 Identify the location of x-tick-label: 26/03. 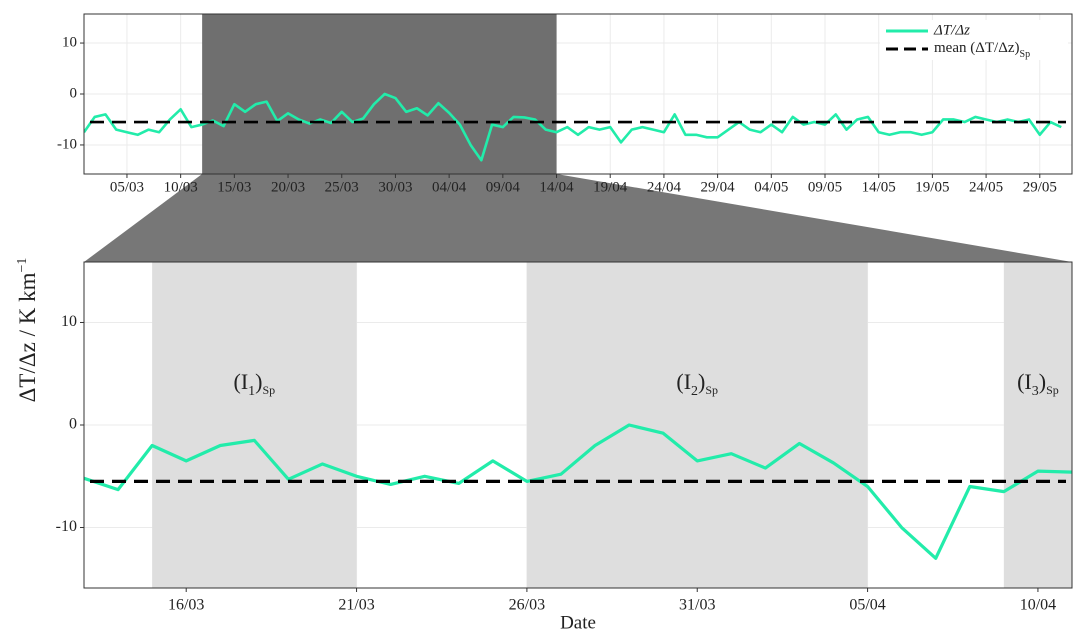
(527, 605).